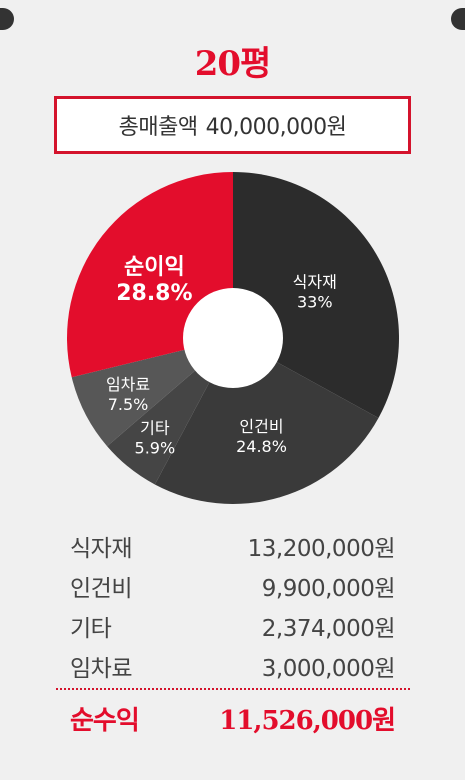  What do you see at coordinates (233, 689) in the screenshot?
I see `dotted-divider` at bounding box center [233, 689].